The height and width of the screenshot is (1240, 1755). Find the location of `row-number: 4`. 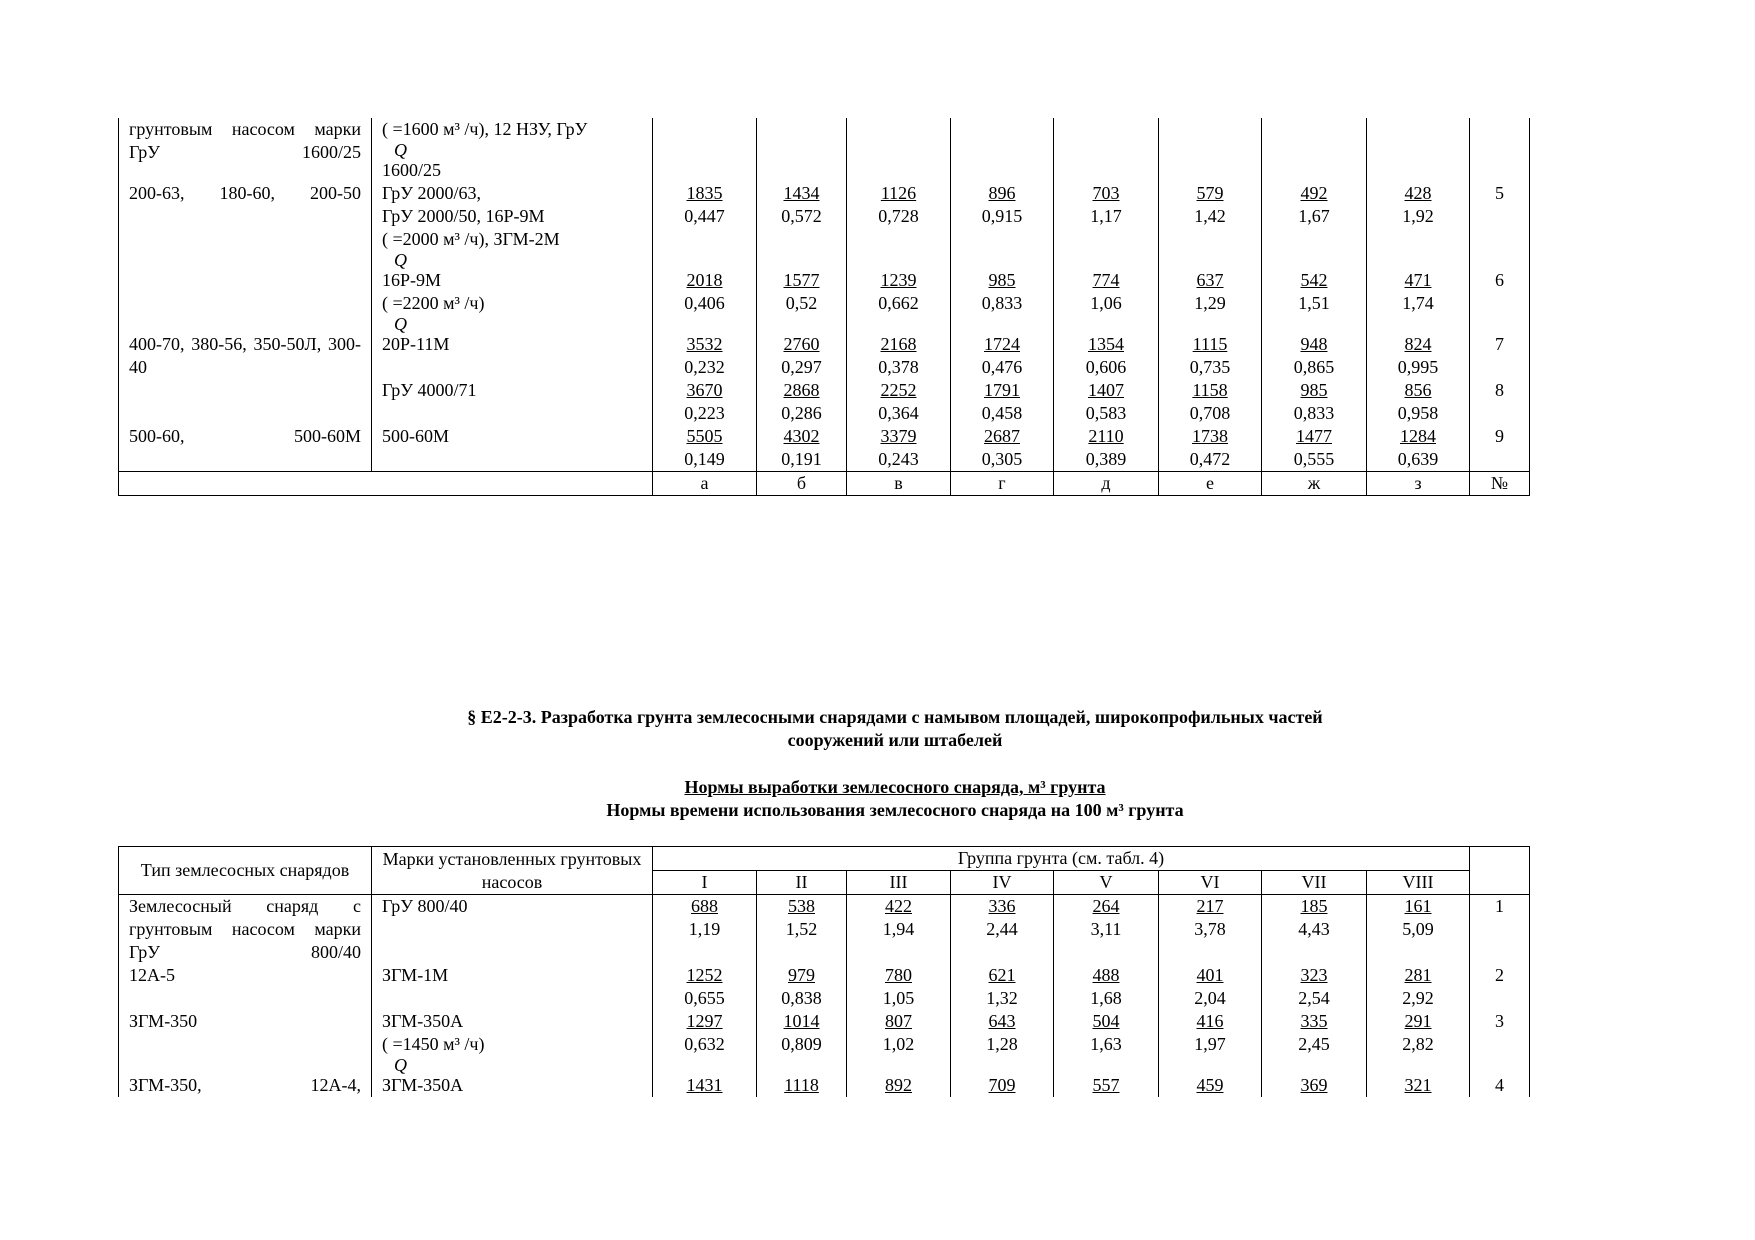

row-number: 4 is located at coordinates (1500, 1085).